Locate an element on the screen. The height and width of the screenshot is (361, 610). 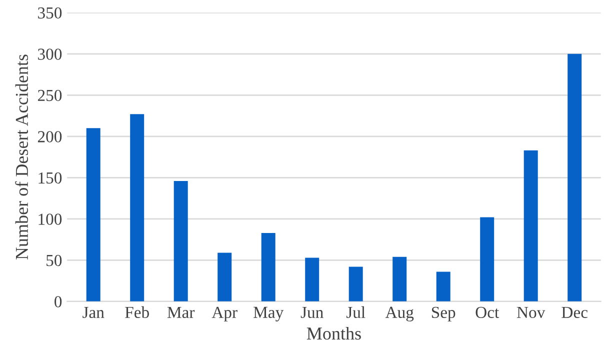
x-tick-label: Mar is located at coordinates (181, 312).